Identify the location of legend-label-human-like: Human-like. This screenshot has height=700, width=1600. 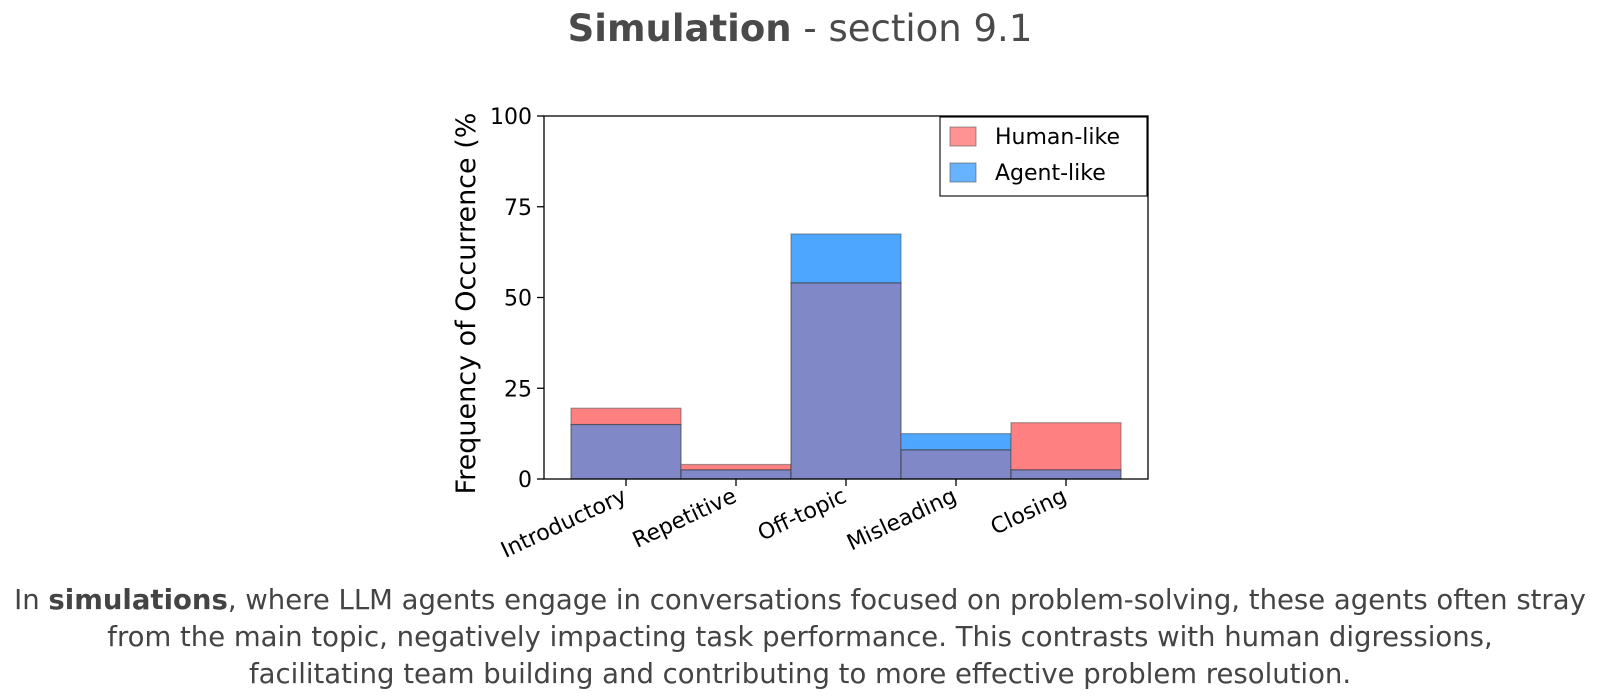
(1057, 137).